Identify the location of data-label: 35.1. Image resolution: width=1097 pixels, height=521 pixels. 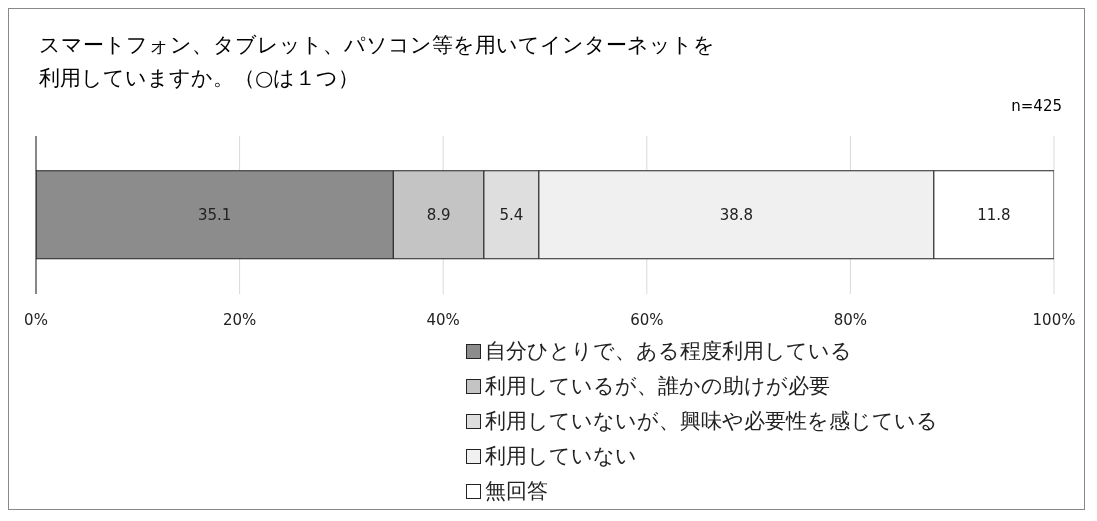
(214, 215).